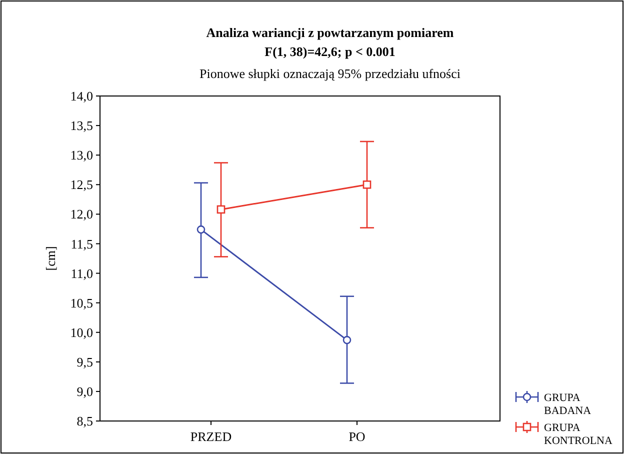  Describe the element at coordinates (330, 51) in the screenshot. I see `chart-subtitle: F(1, 38)=42,6; p < 0.001` at that location.